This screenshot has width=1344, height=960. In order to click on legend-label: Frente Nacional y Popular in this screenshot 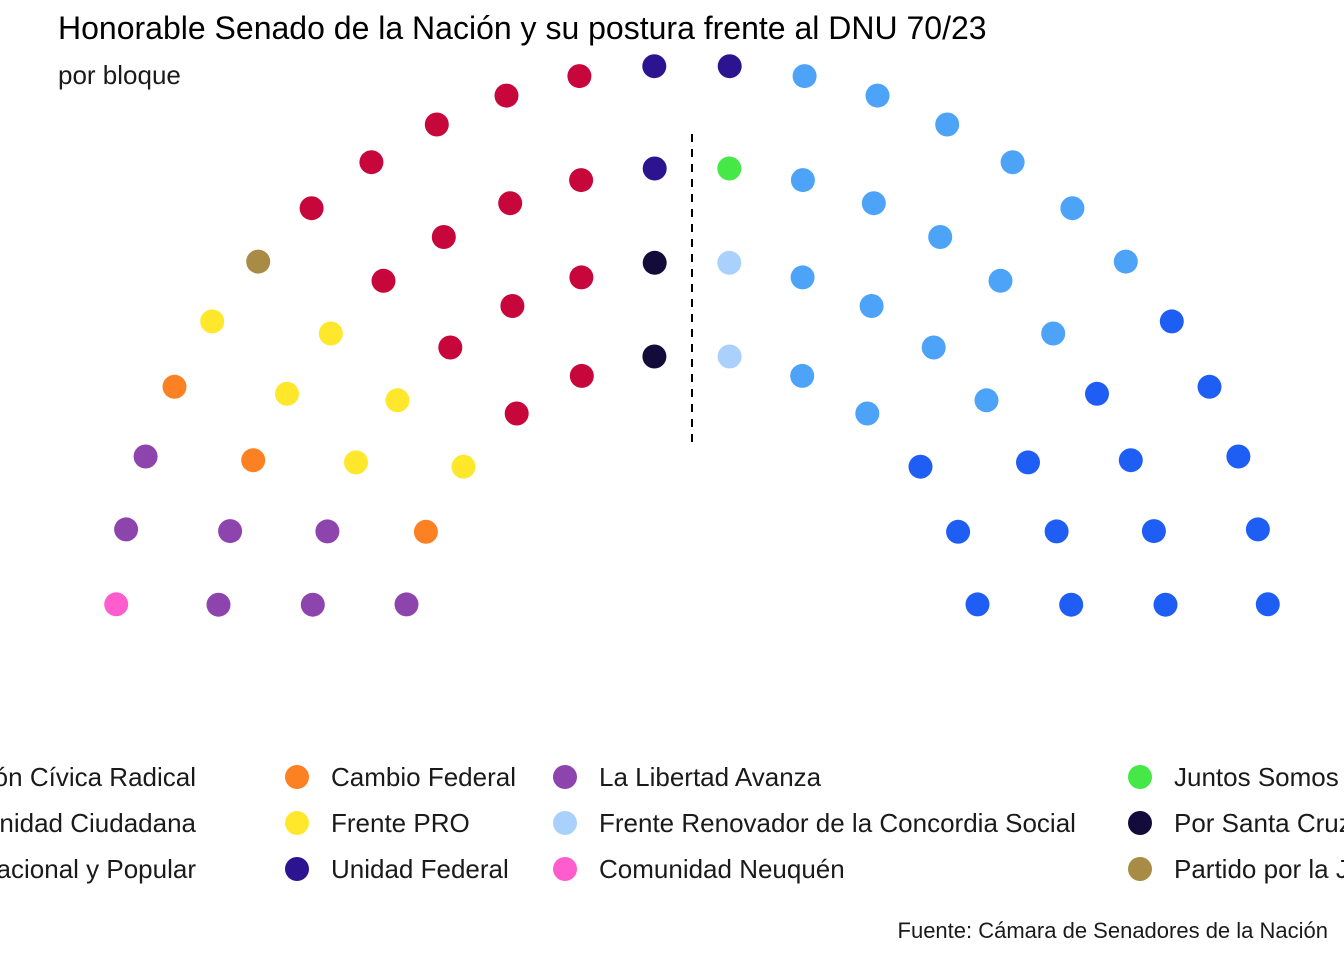, I will do `click(98, 868)`.